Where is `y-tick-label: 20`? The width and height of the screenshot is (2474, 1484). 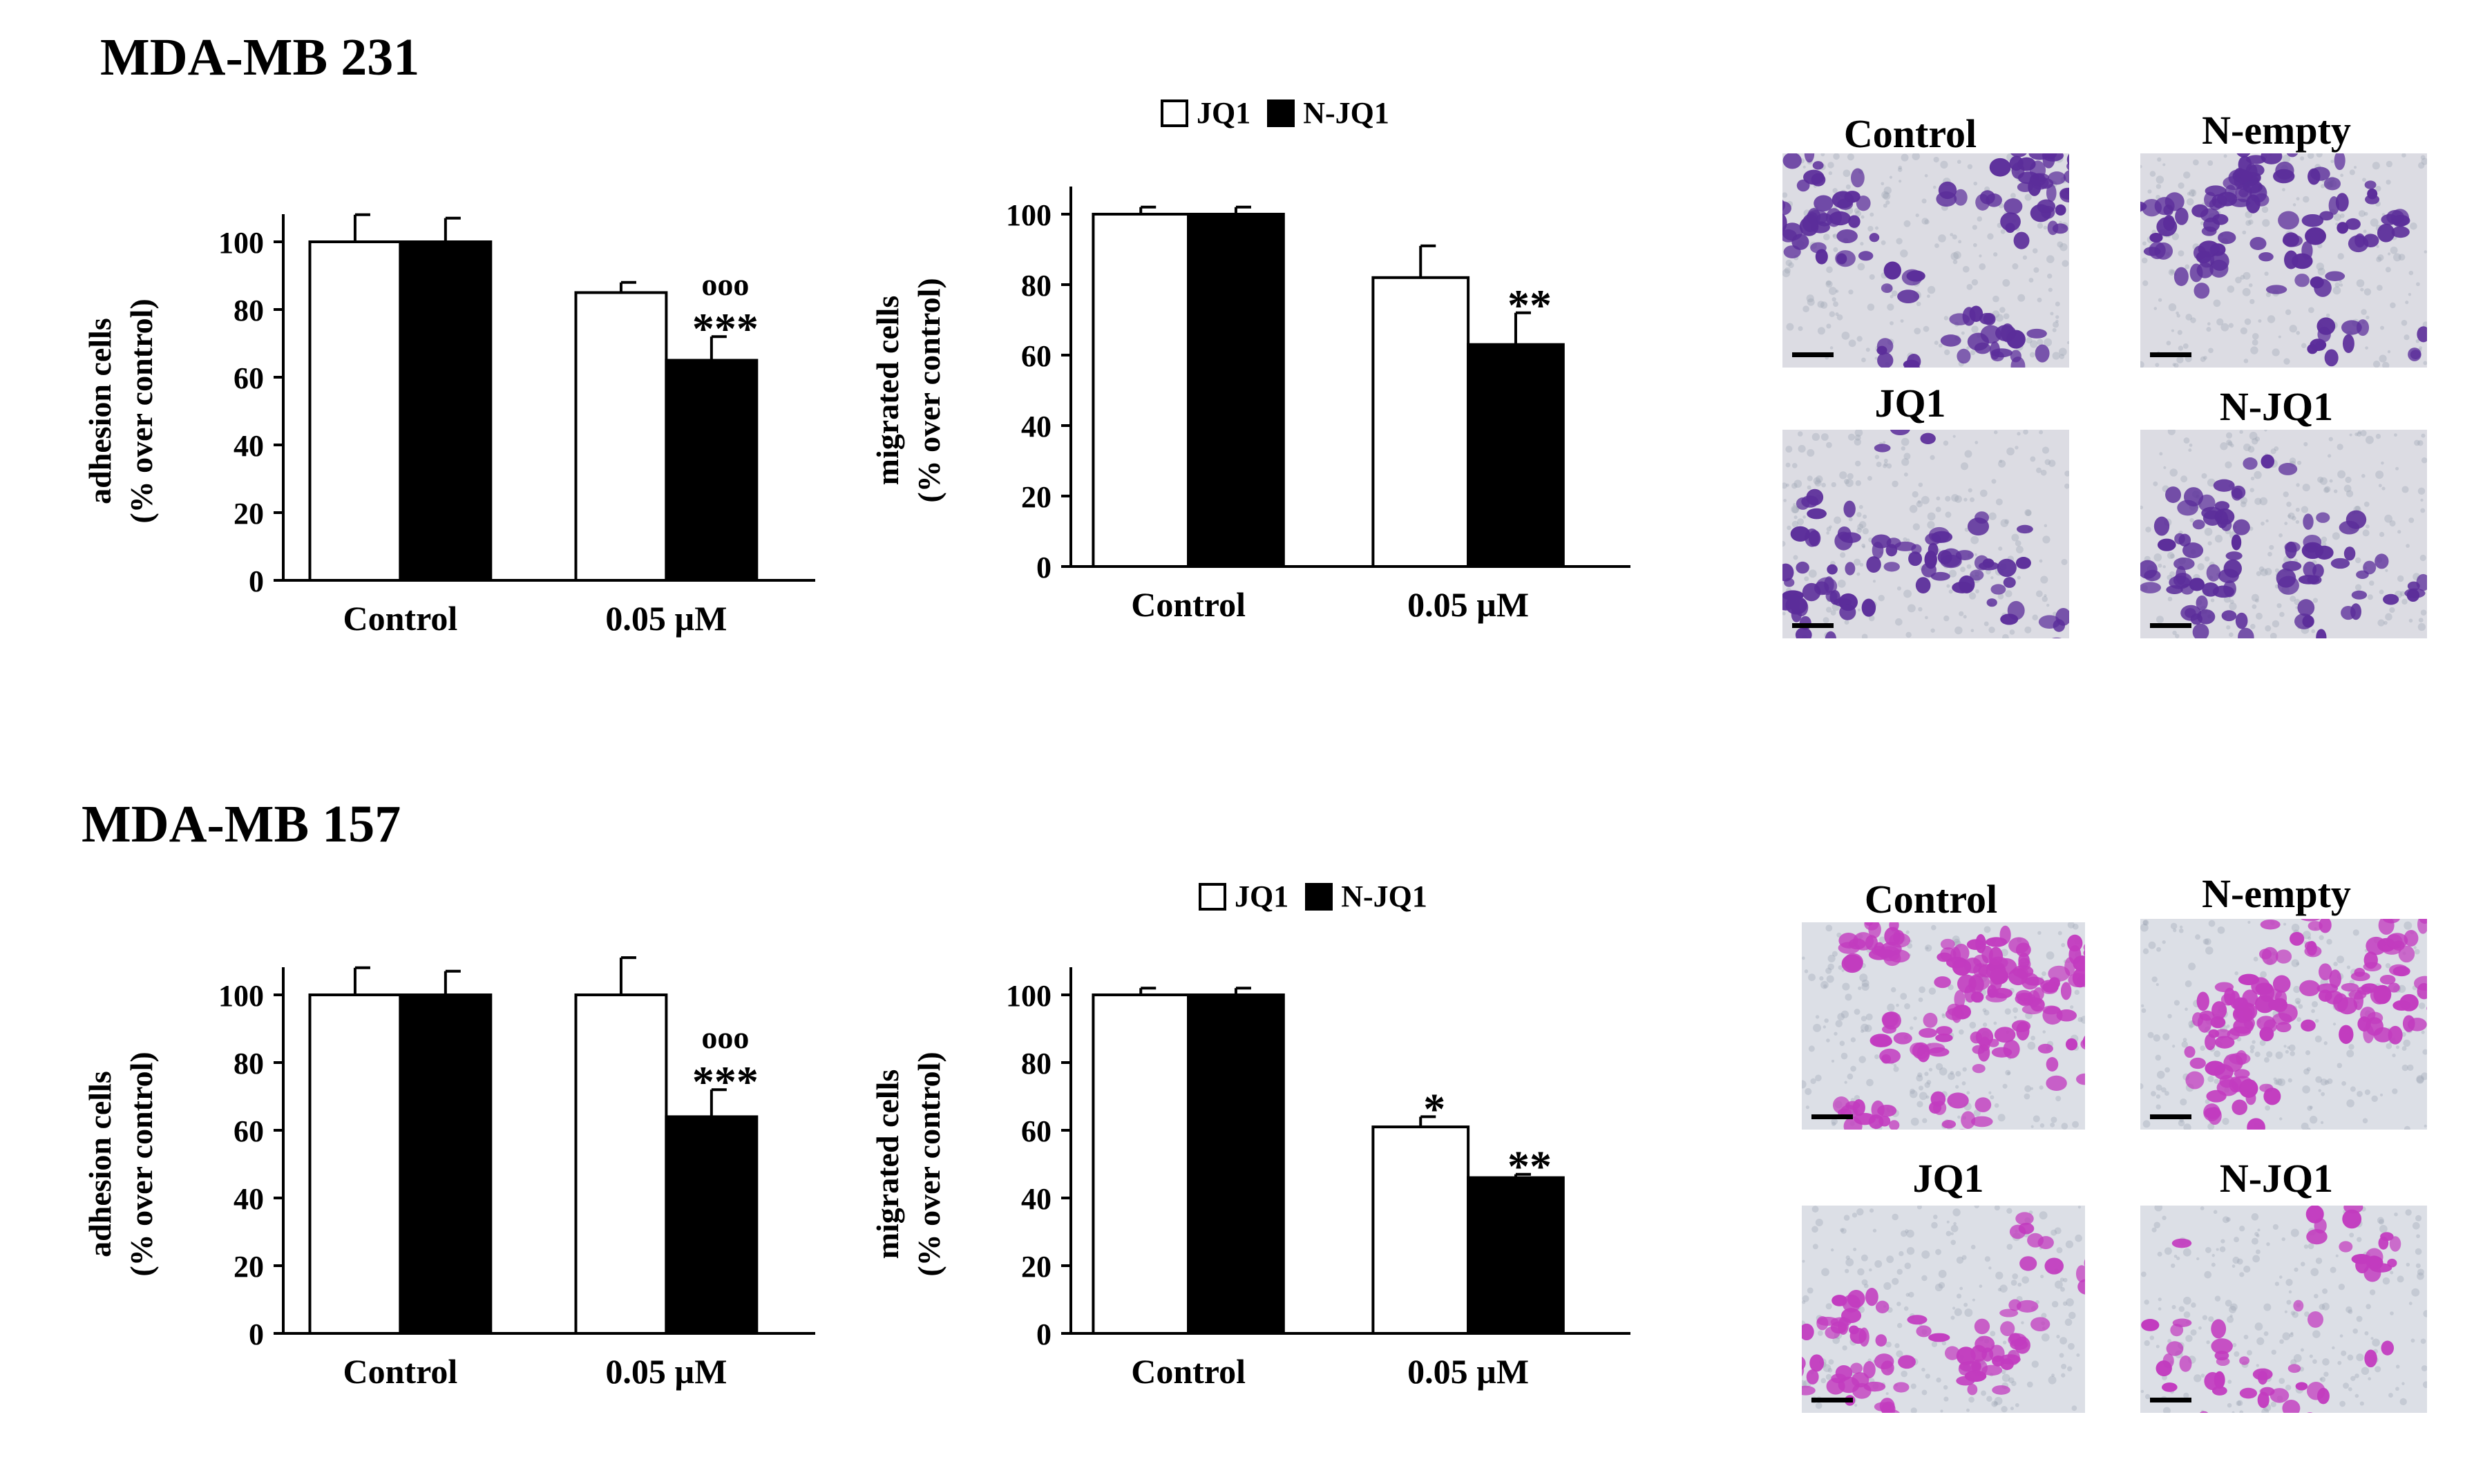
y-tick-label: 20 is located at coordinates (249, 514).